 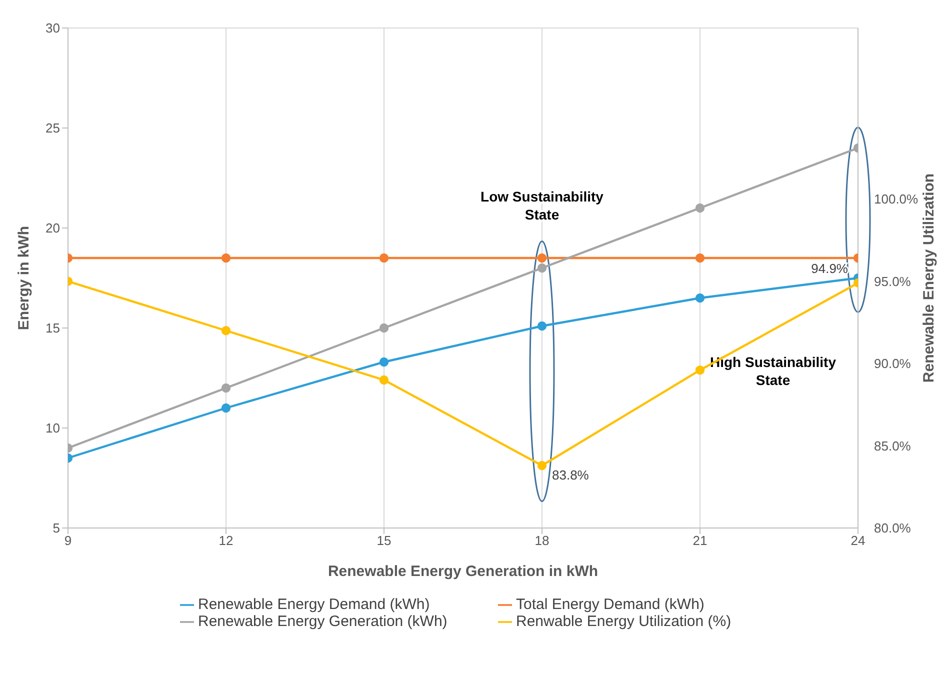 What do you see at coordinates (893, 281) in the screenshot?
I see `y2-tick-label: 95.0%` at bounding box center [893, 281].